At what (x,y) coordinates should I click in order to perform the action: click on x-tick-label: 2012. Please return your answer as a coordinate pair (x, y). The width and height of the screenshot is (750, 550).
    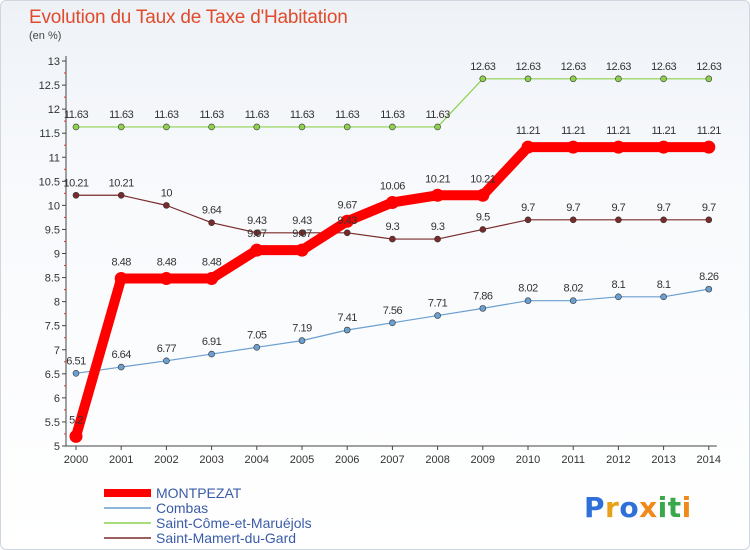
    Looking at the image, I should click on (618, 460).